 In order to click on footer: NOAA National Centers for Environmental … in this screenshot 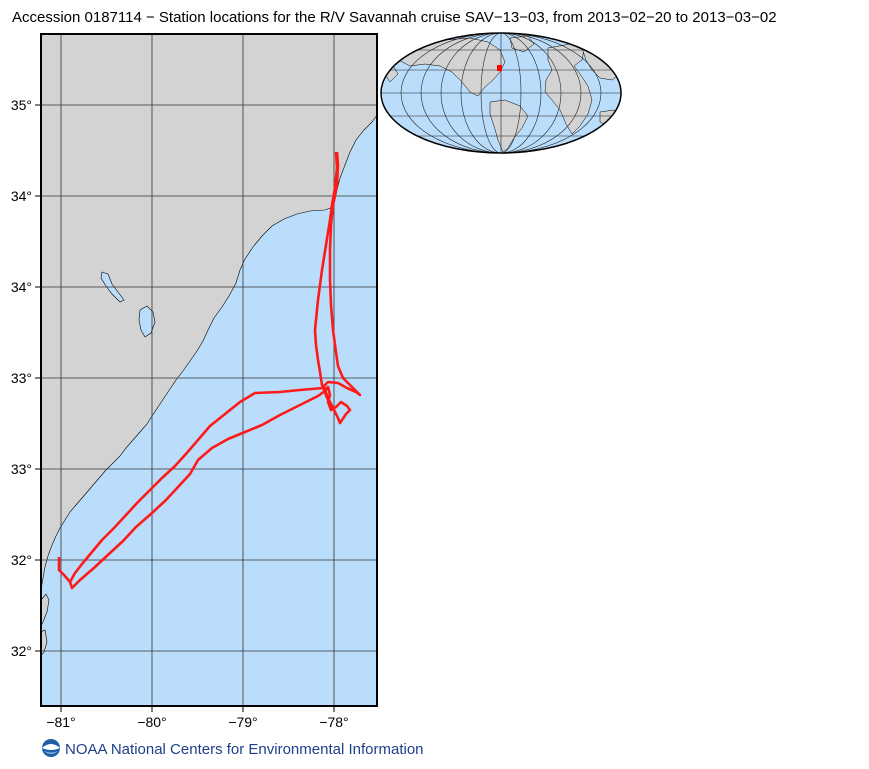, I will do `click(233, 748)`.